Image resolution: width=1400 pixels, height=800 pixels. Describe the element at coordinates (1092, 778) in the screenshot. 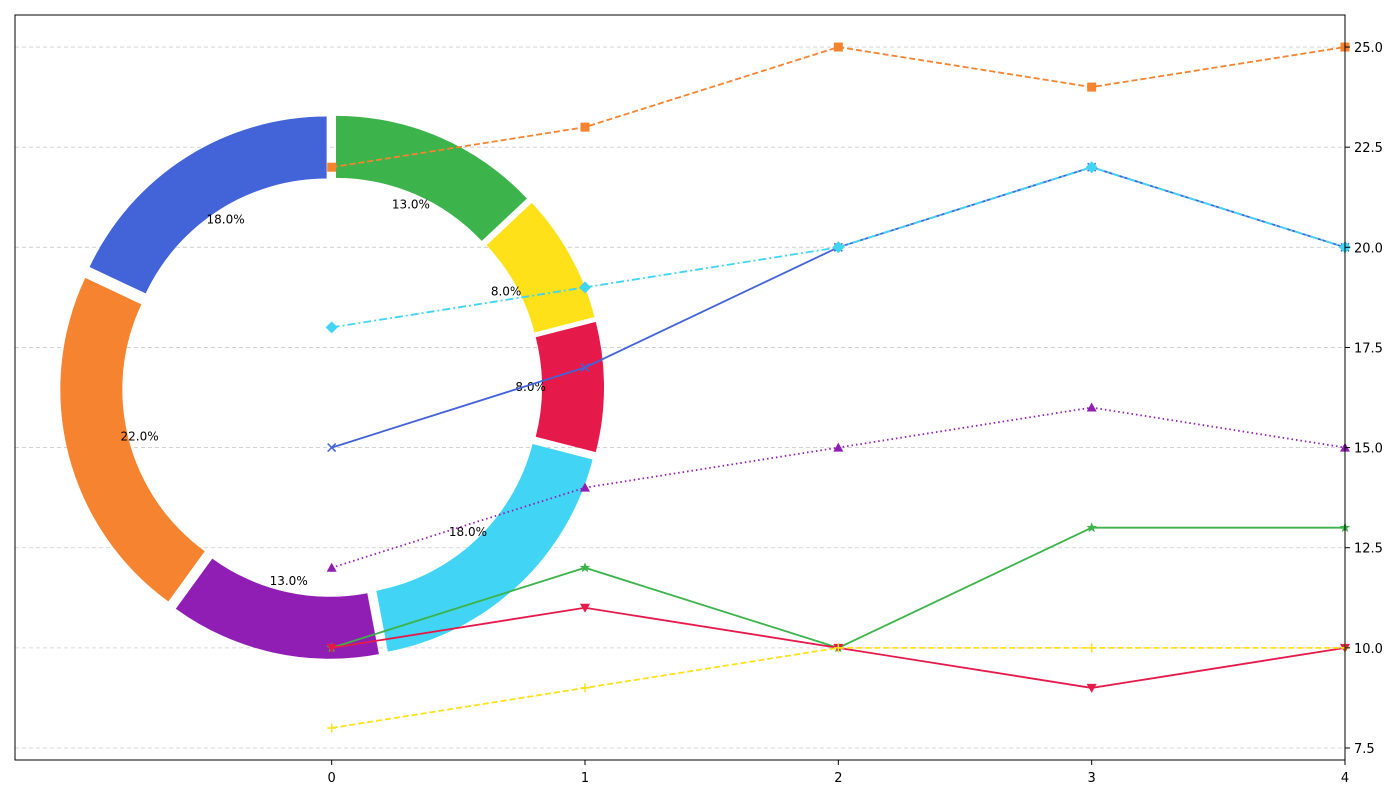

I see `x-tick-label: 3` at that location.